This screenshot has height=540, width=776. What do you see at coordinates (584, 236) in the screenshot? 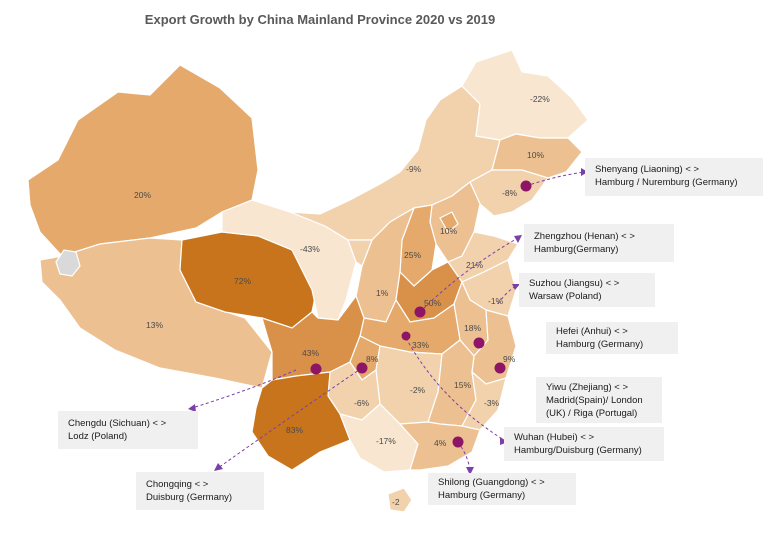
I see `callout-zhengzhou-line1: Zhengzhou (Henan) < >` at bounding box center [584, 236].